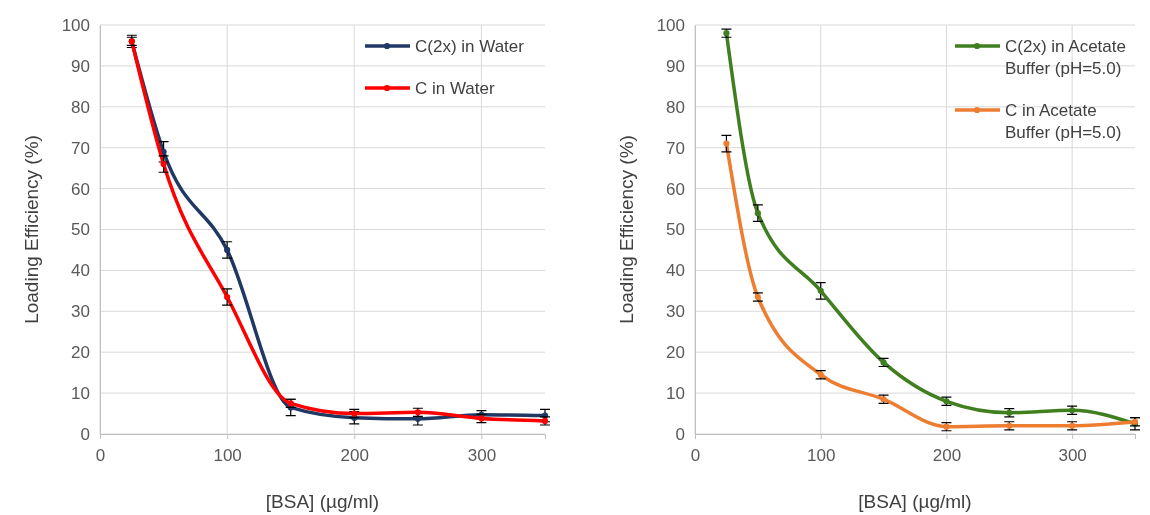 The image size is (1150, 515). I want to click on legend-label: C(2x) in Water, so click(470, 46).